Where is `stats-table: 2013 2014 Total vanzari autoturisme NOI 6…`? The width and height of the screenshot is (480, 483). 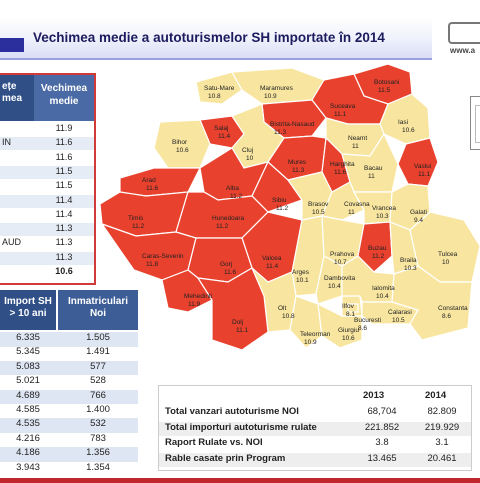
stats-table: 2013 2014 Total vanzari autoturisme NOI 6… is located at coordinates (315, 428).